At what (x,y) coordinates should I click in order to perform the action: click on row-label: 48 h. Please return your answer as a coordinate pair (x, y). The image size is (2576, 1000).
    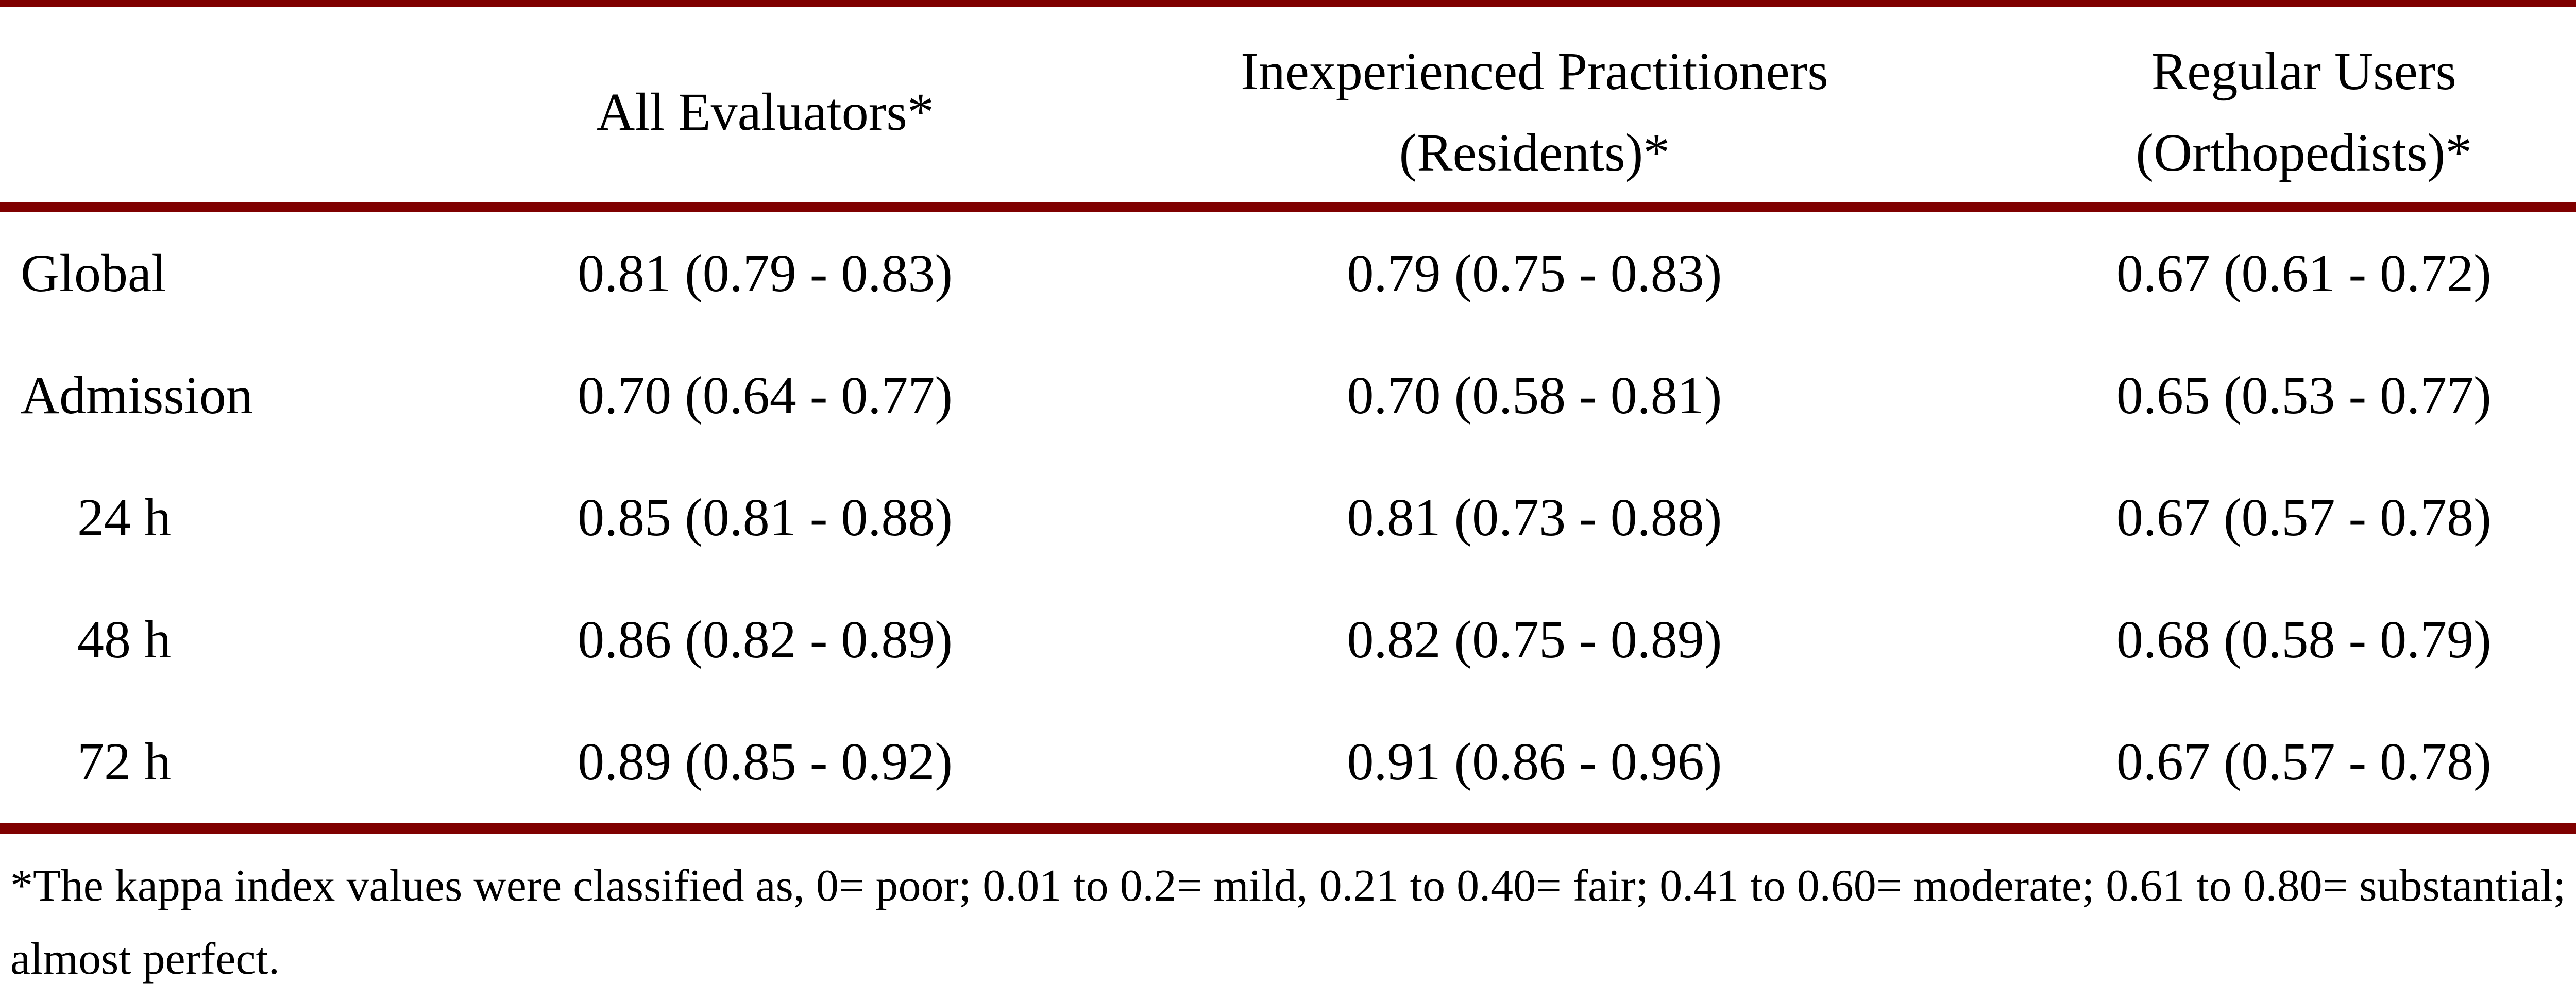
    Looking at the image, I should click on (124, 639).